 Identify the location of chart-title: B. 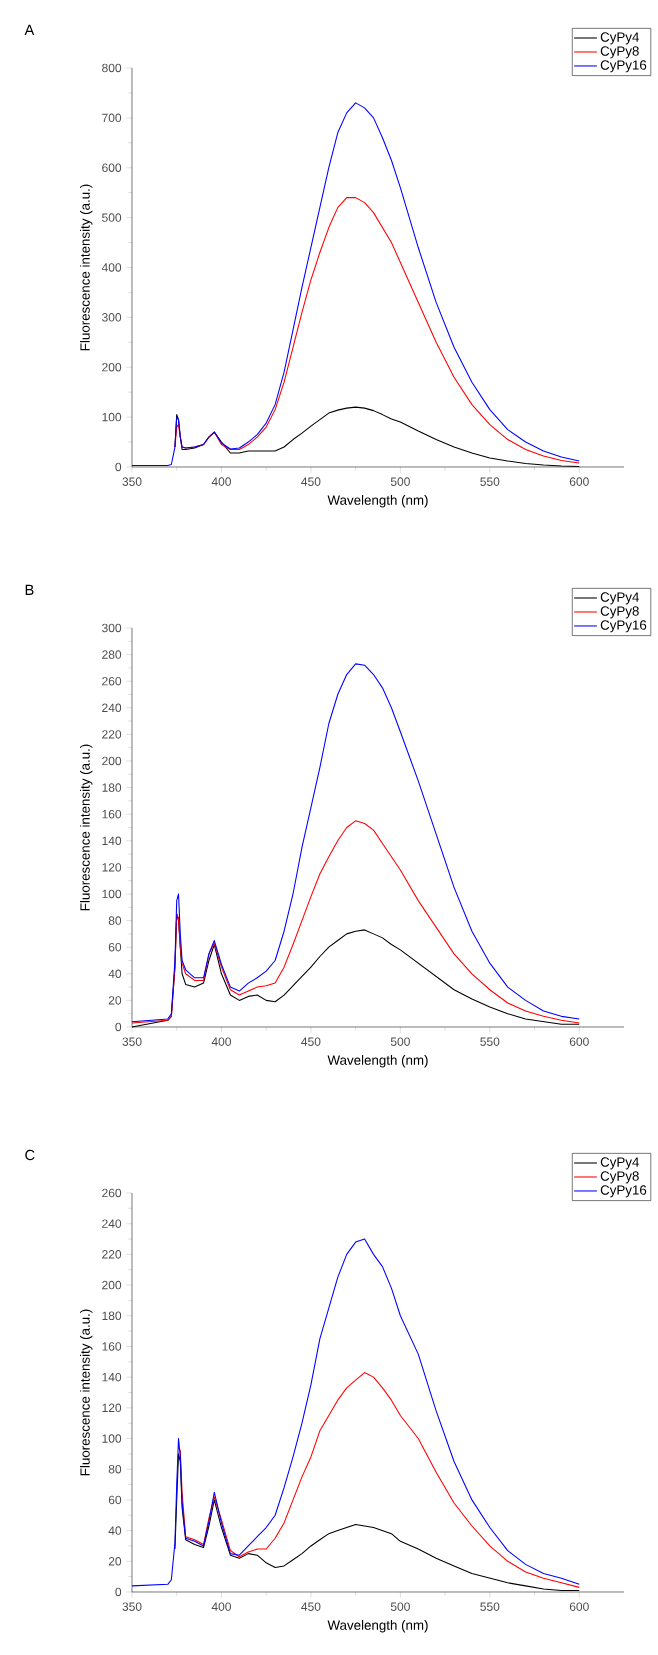
(29, 589).